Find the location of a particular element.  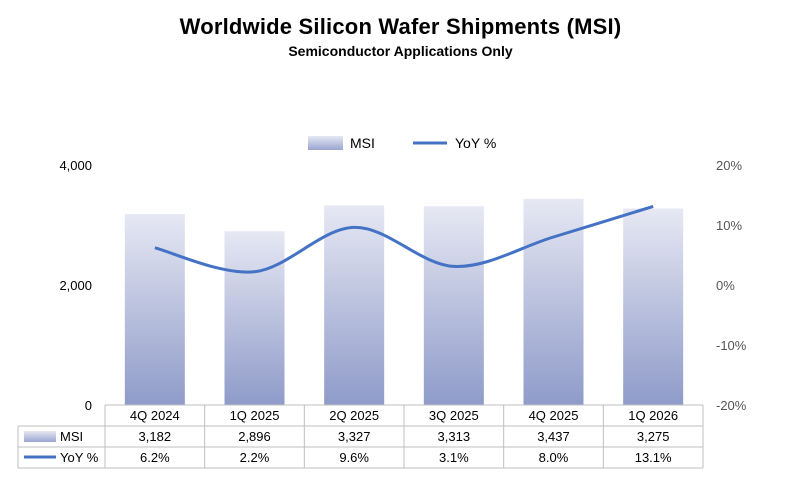

table-swatch-msi is located at coordinates (40, 436).